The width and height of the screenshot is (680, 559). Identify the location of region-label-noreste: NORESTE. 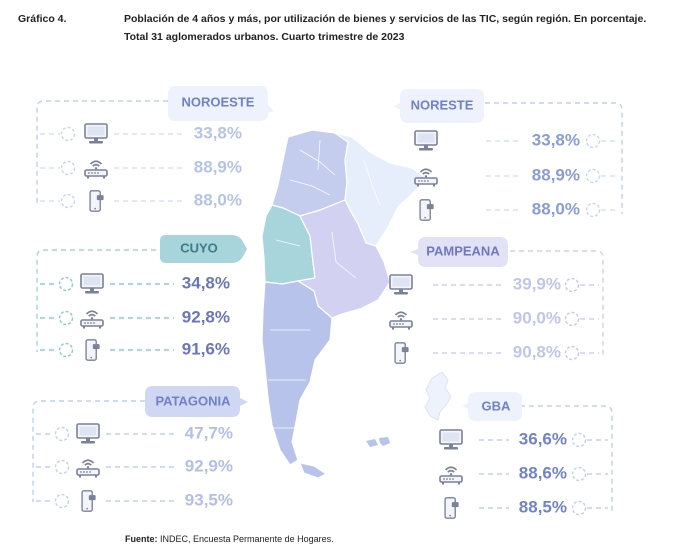
(439, 106).